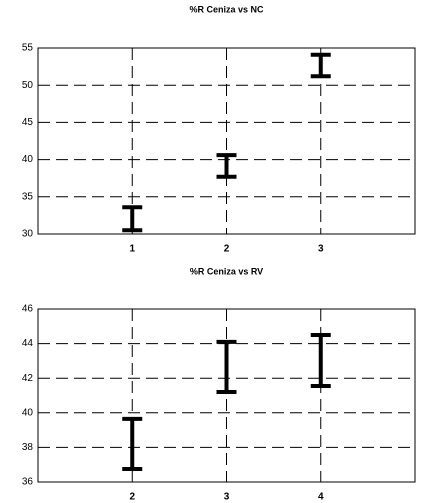  What do you see at coordinates (28, 447) in the screenshot?
I see `y-tick-label: 38` at bounding box center [28, 447].